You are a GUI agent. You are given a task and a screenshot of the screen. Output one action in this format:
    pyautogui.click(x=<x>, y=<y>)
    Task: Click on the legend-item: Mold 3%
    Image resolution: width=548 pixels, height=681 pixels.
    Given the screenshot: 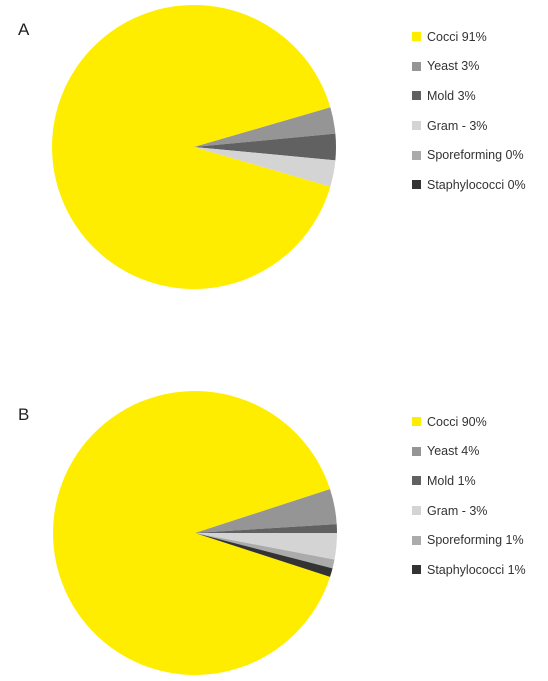 What is the action you would take?
    pyautogui.click(x=469, y=96)
    